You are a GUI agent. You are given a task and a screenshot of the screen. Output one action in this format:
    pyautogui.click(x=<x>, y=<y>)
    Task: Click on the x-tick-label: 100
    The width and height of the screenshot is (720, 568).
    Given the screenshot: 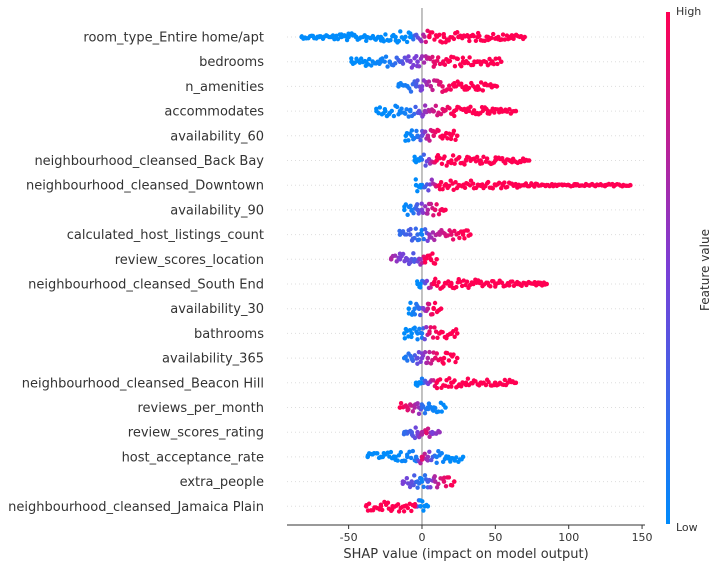 What is the action you would take?
    pyautogui.click(x=568, y=537)
    